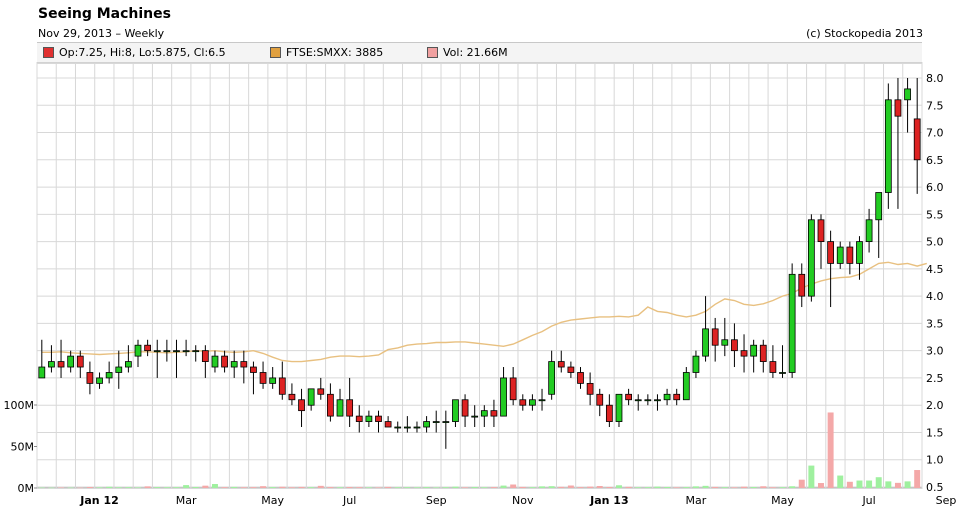  Describe the element at coordinates (782, 500) in the screenshot. I see `x-tick-label: May` at that location.